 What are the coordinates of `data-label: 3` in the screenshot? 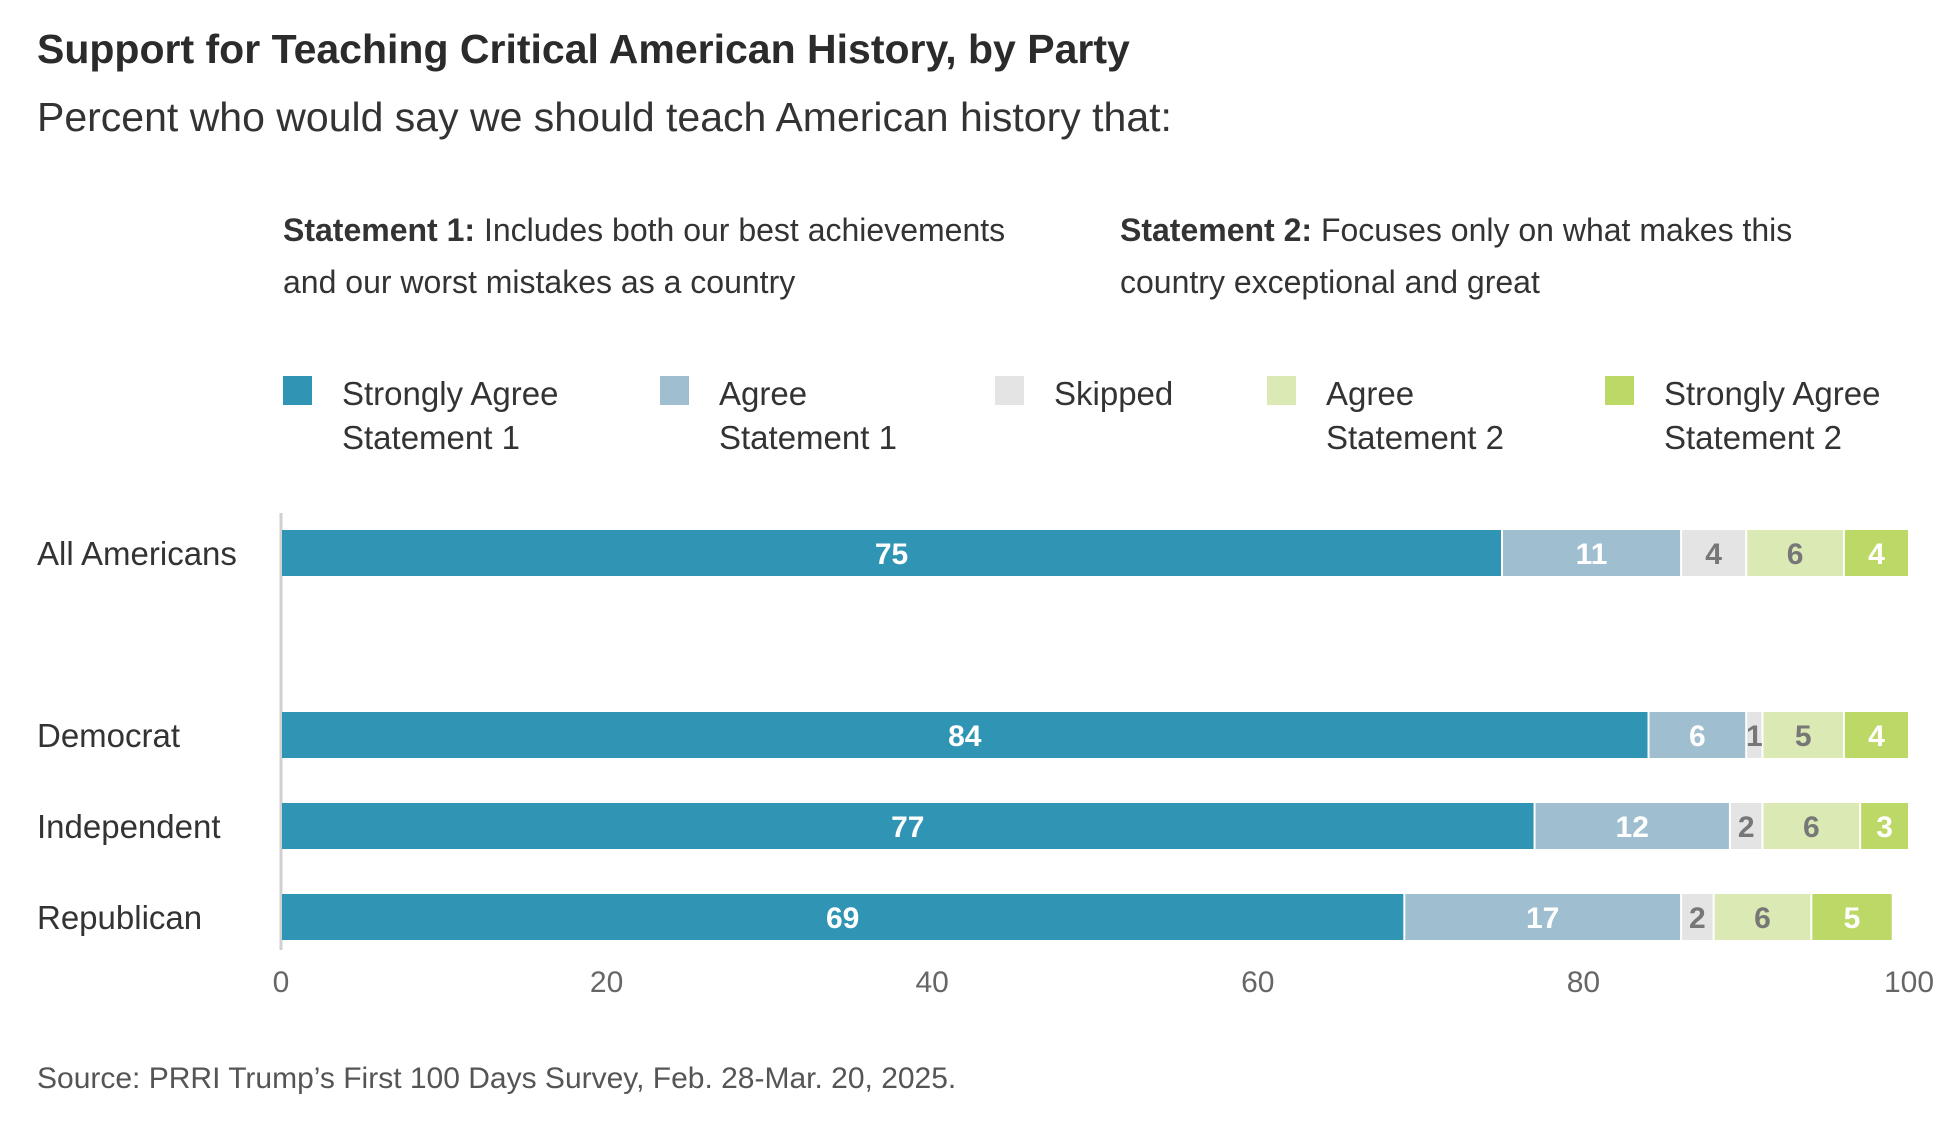 It's located at (1884, 827).